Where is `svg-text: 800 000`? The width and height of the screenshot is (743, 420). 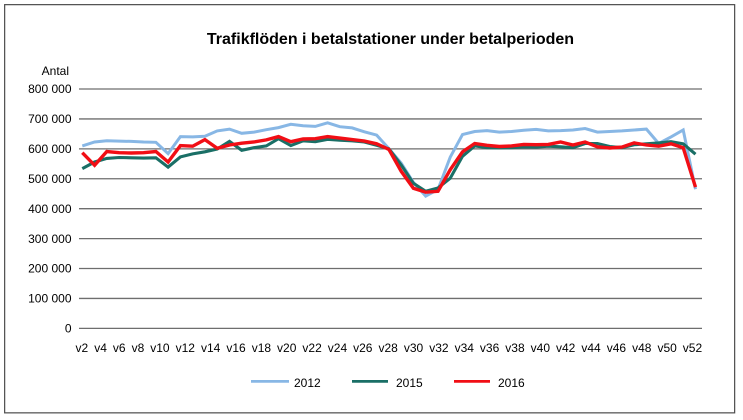 svg-text: 800 000 is located at coordinates (50, 89).